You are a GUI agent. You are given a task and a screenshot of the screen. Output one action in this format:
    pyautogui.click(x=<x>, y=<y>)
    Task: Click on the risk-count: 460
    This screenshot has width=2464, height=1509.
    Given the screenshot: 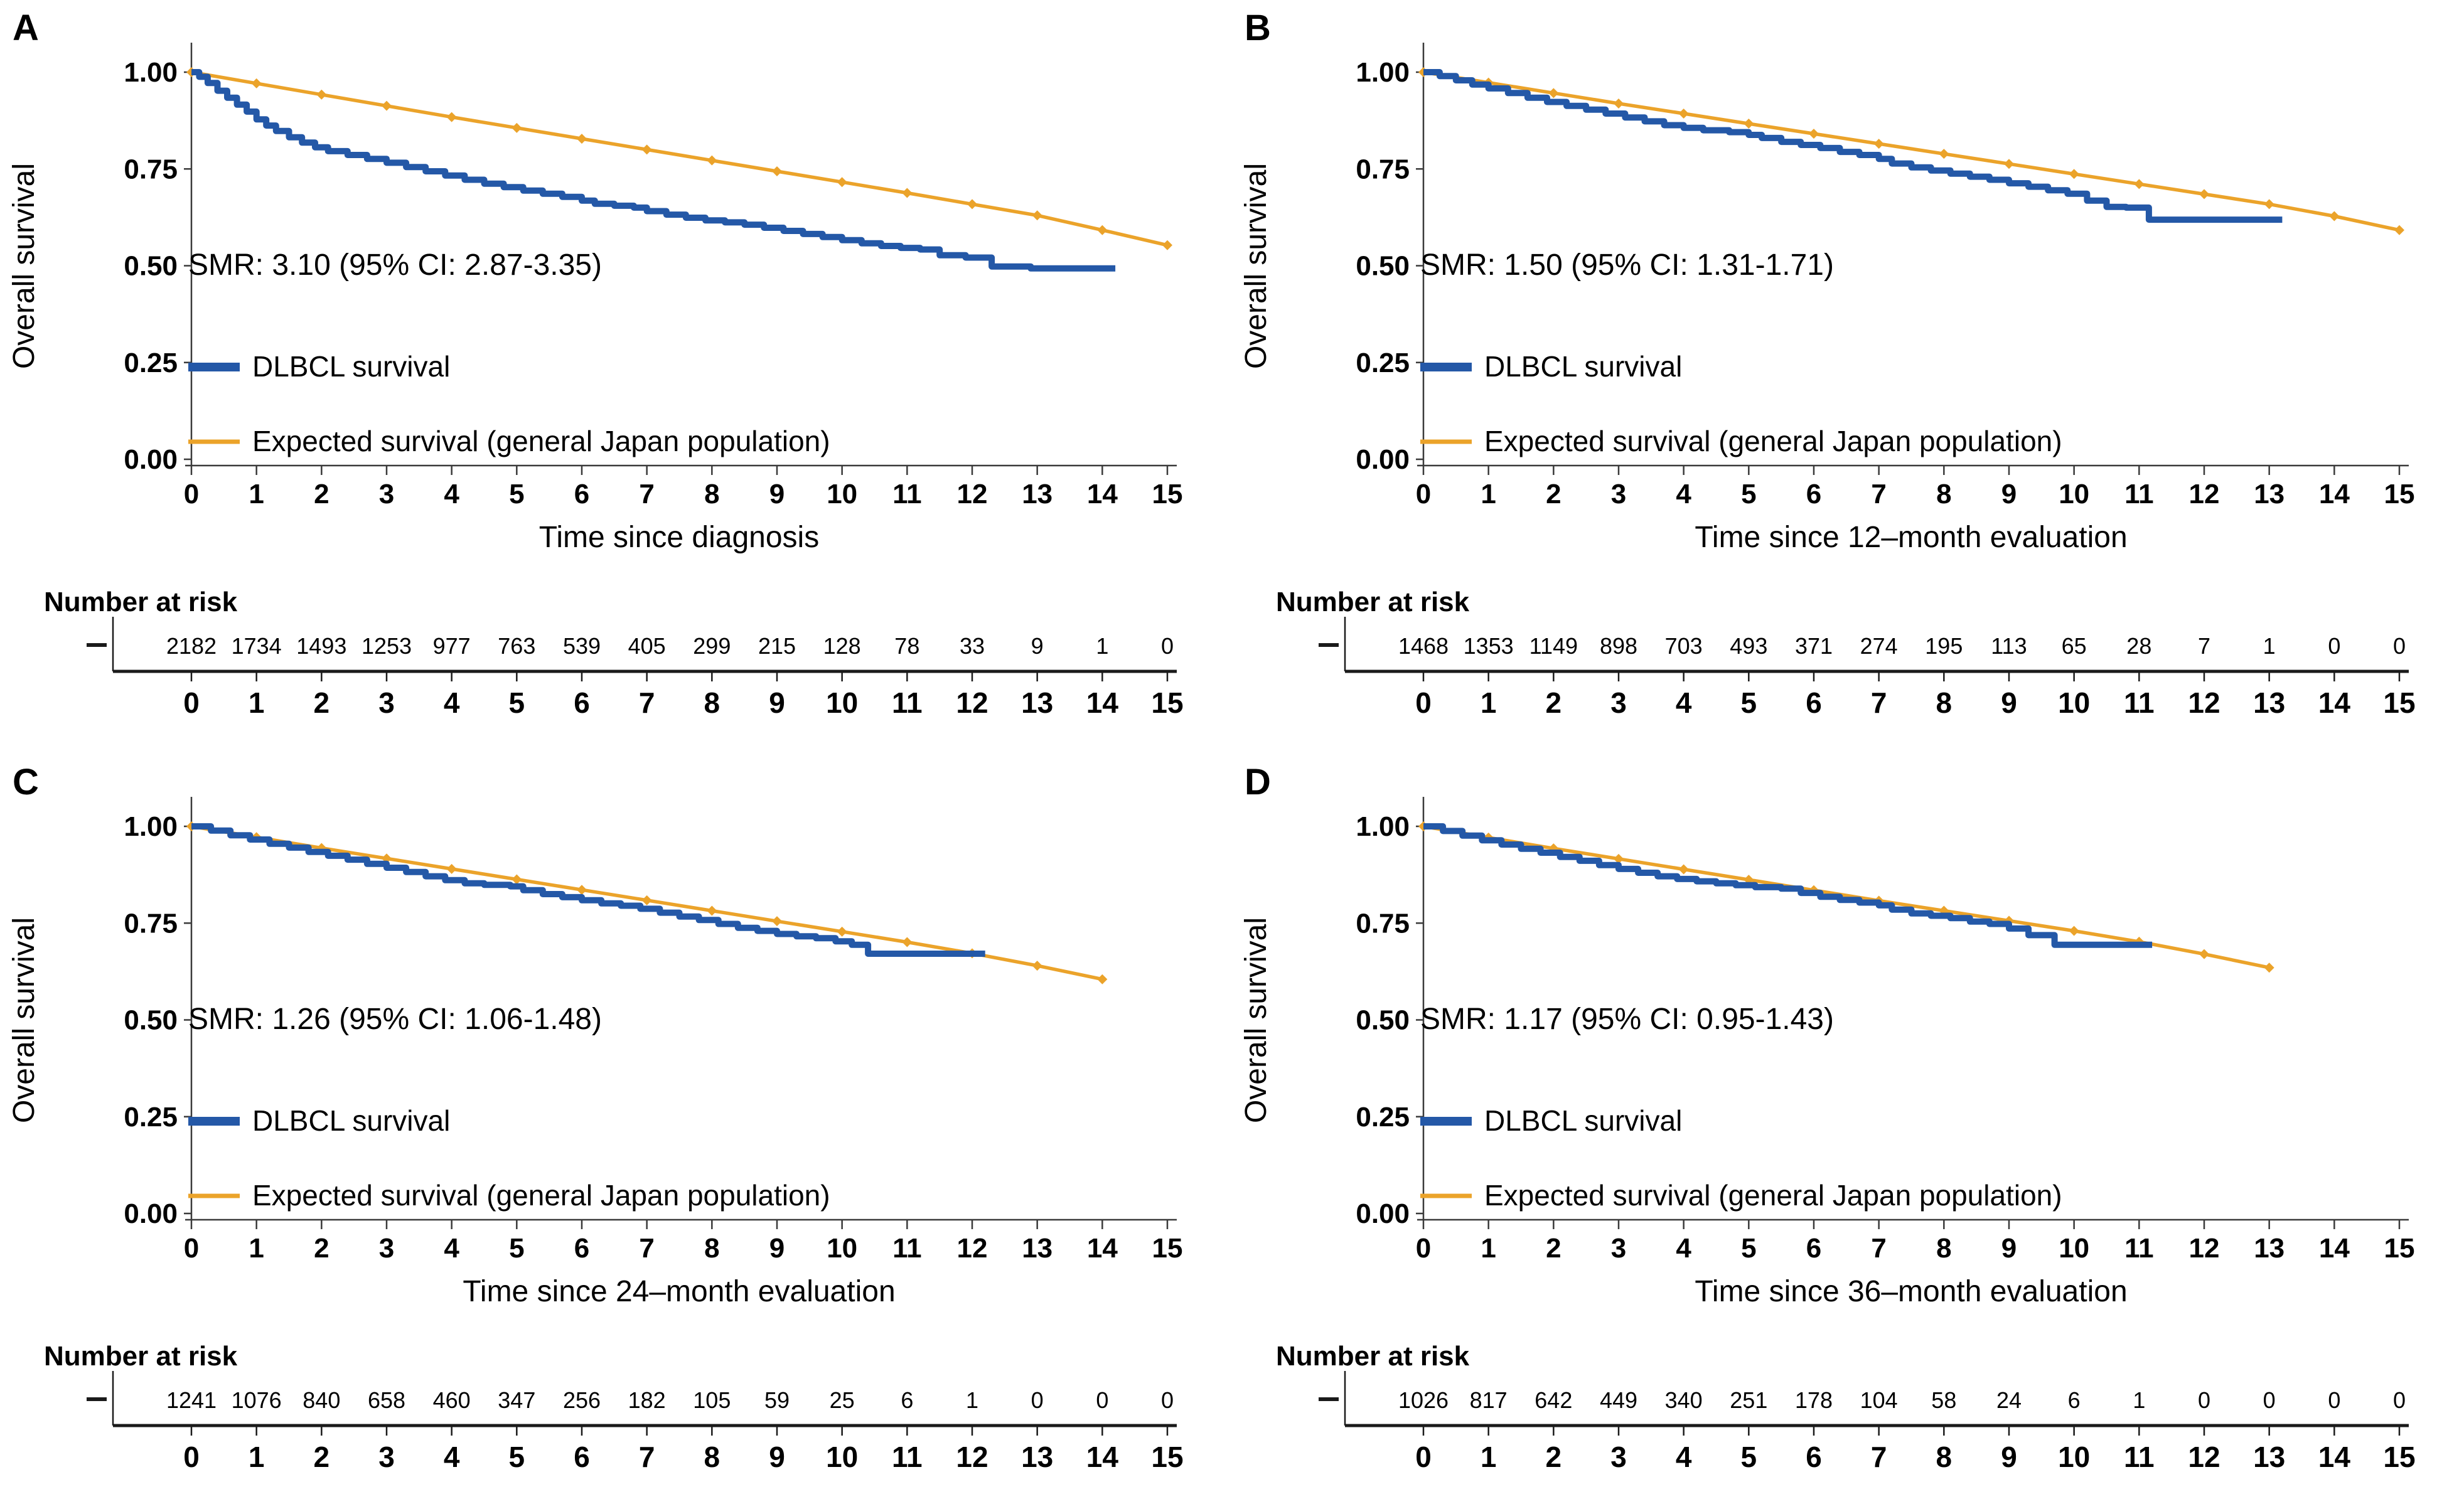 What is the action you would take?
    pyautogui.click(x=452, y=1400)
    